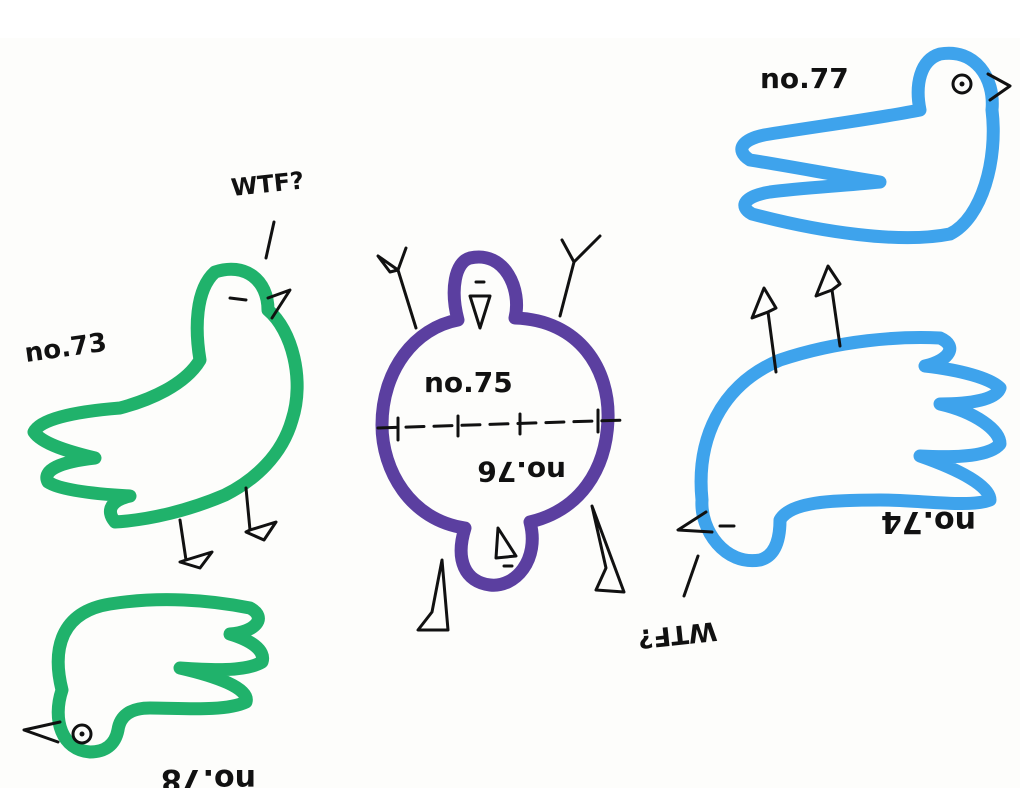 This screenshot has width=1020, height=788. Describe the element at coordinates (608, 549) in the screenshot. I see `bird-76-leg-right` at that location.